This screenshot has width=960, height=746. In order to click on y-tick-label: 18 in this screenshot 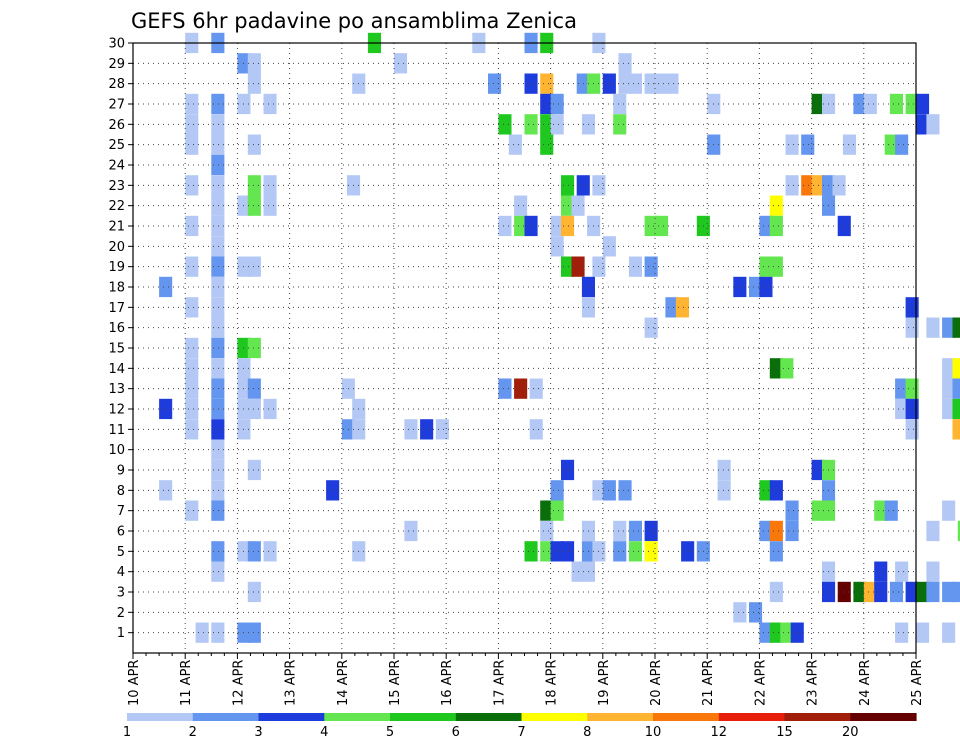, I will do `click(116, 288)`.